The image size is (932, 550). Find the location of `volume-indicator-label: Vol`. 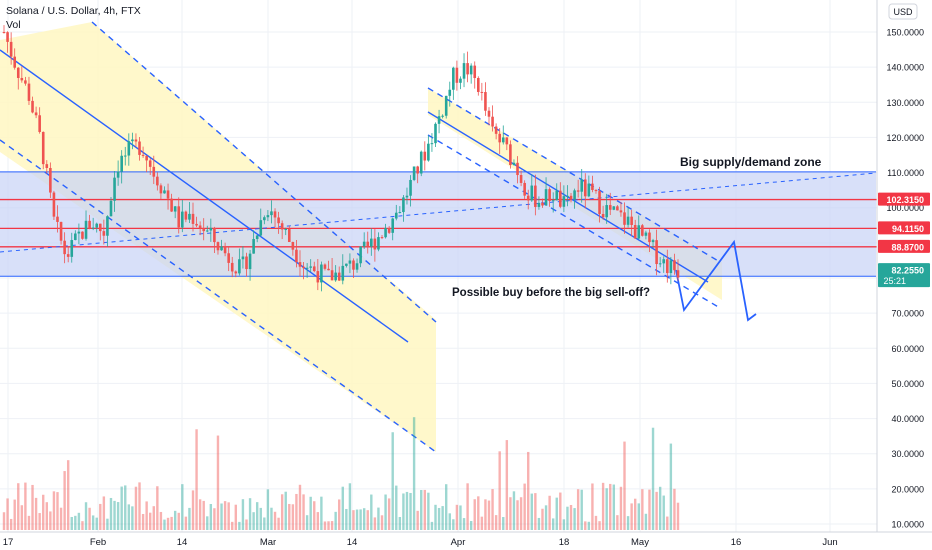

volume-indicator-label: Vol is located at coordinates (13, 25).